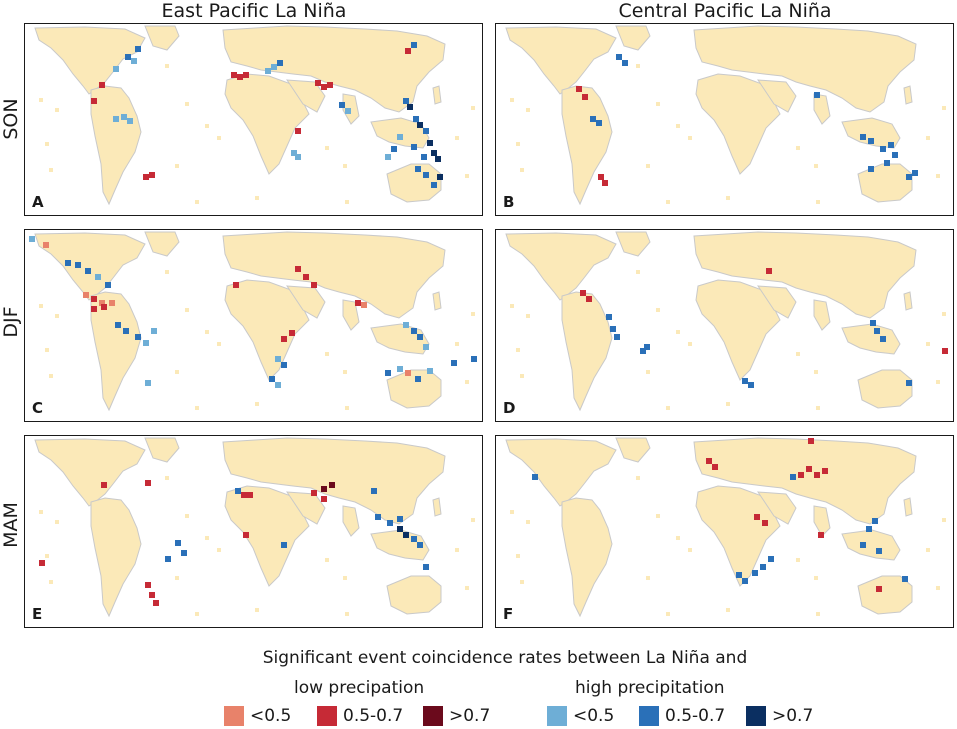  I want to click on legend-swatch-low-lt05, so click(234, 716).